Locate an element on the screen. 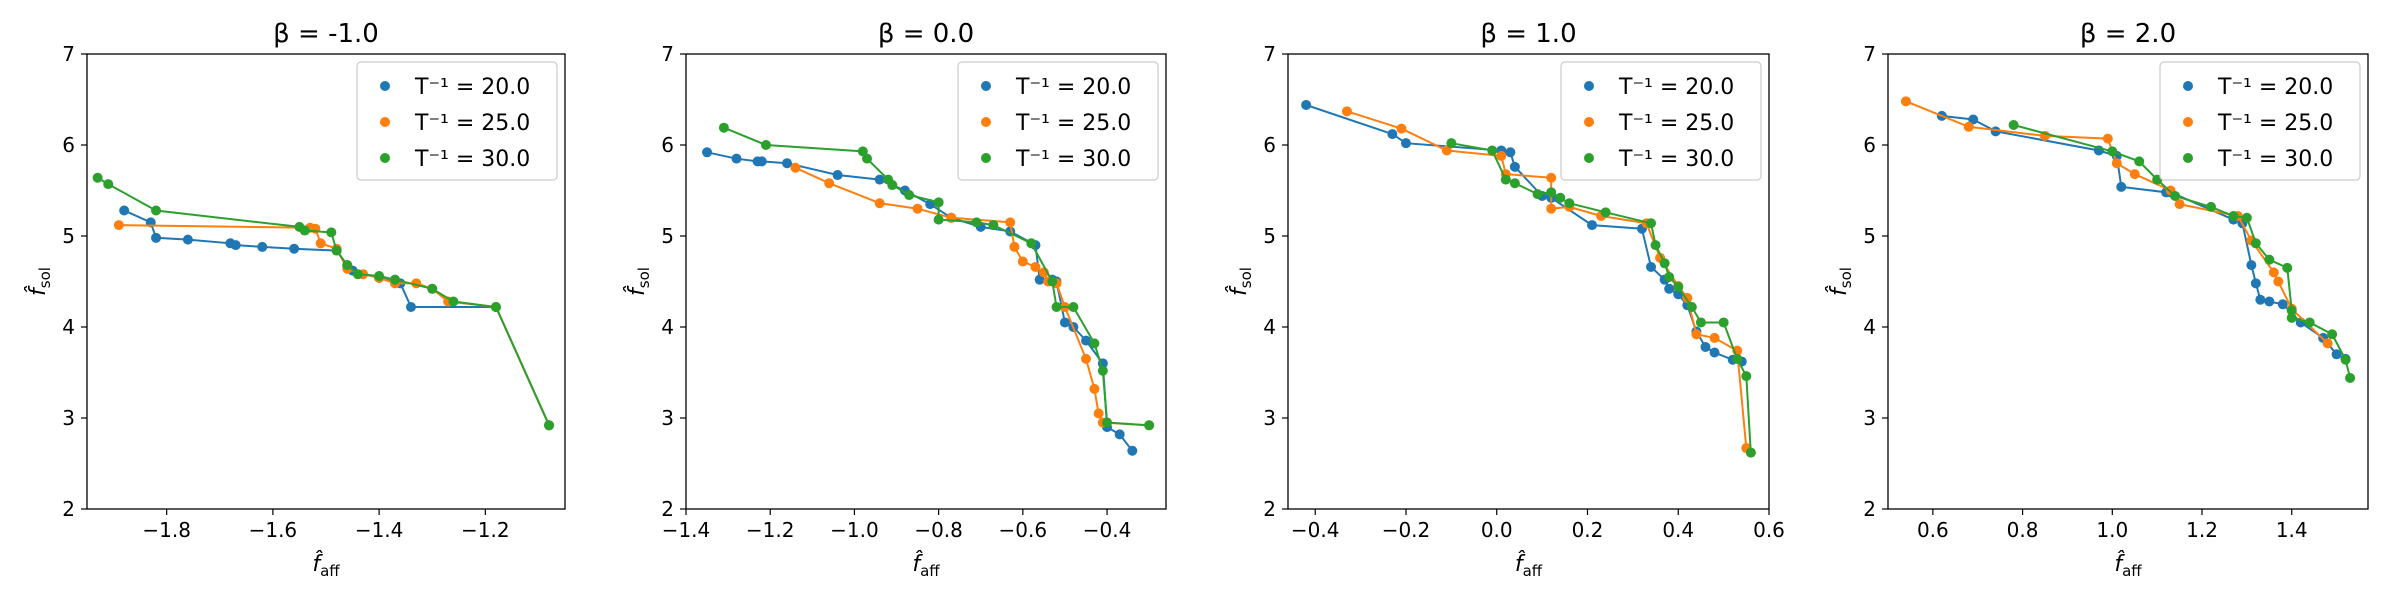 The height and width of the screenshot is (600, 2400). svg-text: f̂aff is located at coordinates (1529, 565).